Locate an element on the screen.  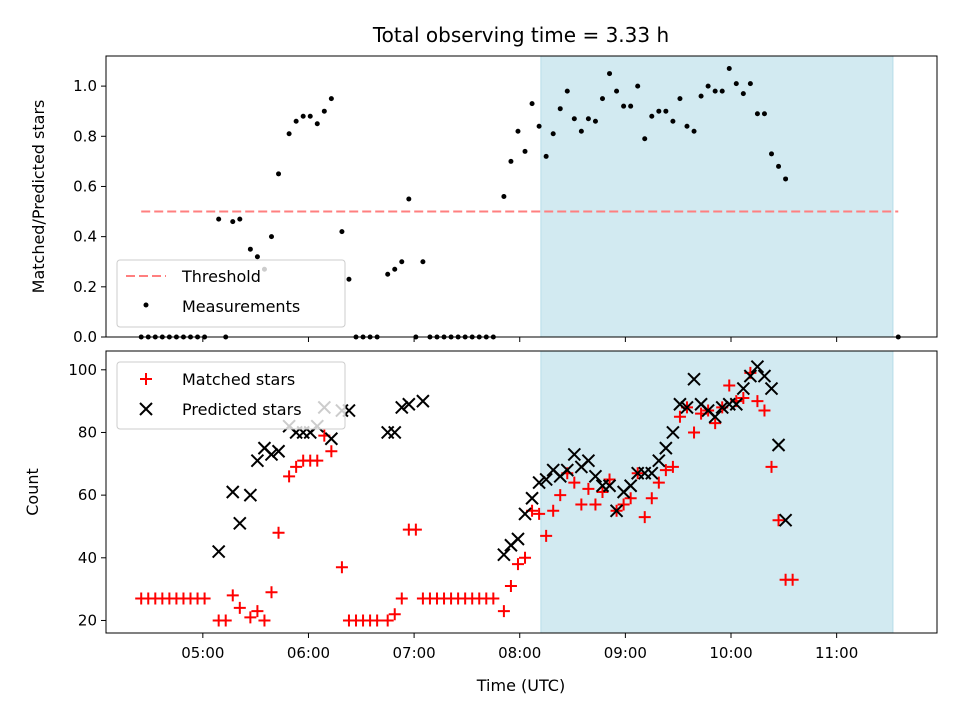
y-tick-label: 60 is located at coordinates (87, 495).